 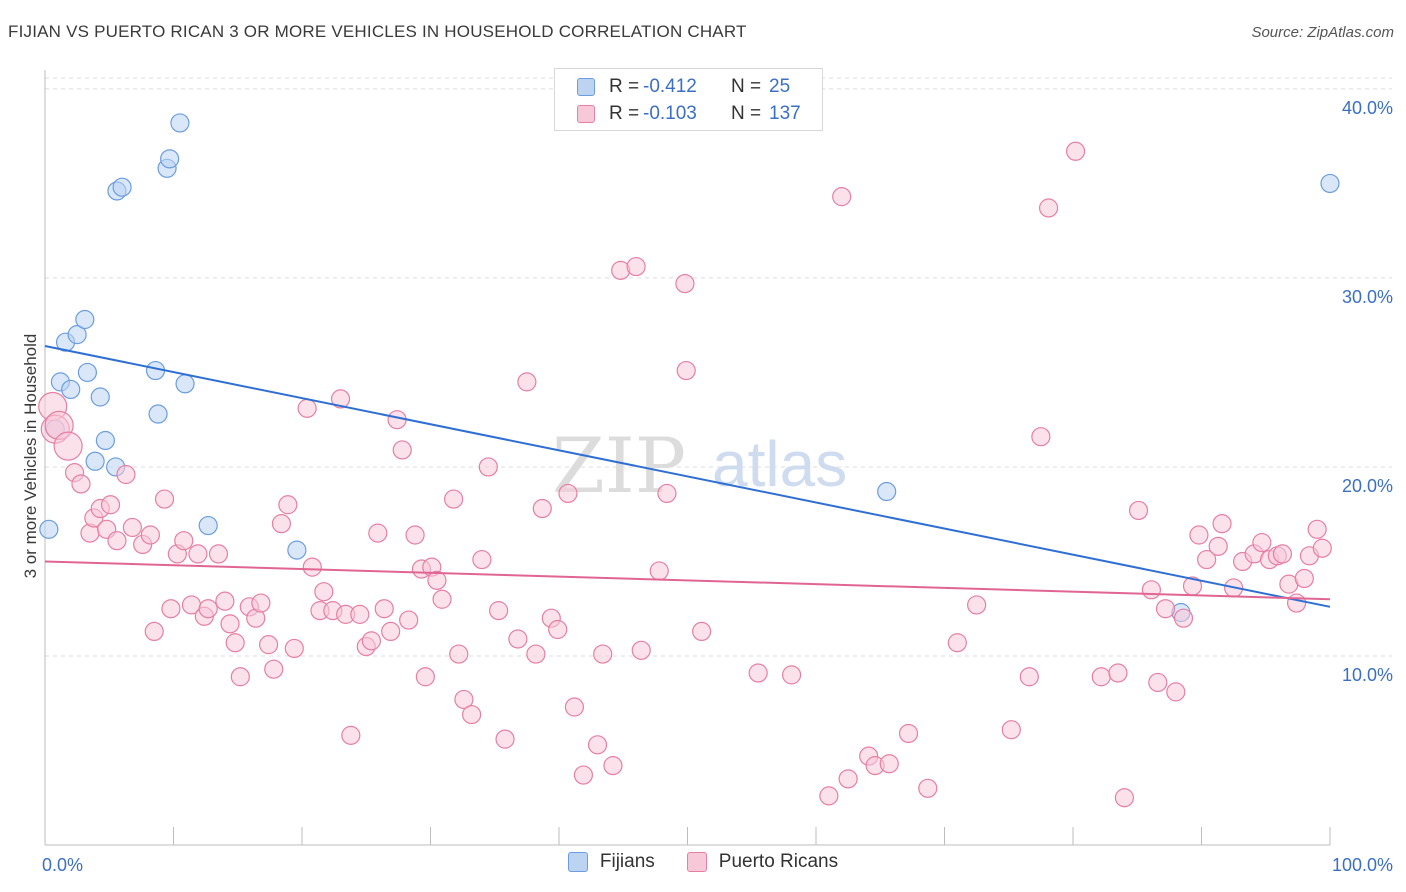 What do you see at coordinates (1367, 297) in the screenshot?
I see `y-tick-label: 30.0%` at bounding box center [1367, 297].